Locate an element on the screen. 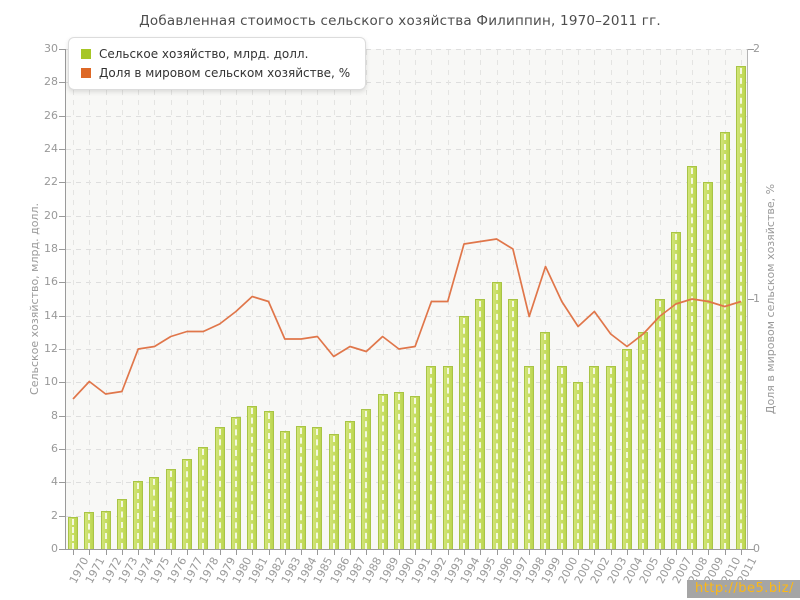 Image resolution: width=800 pixels, height=600 pixels. left-tick-label: 0 is located at coordinates (54, 548).